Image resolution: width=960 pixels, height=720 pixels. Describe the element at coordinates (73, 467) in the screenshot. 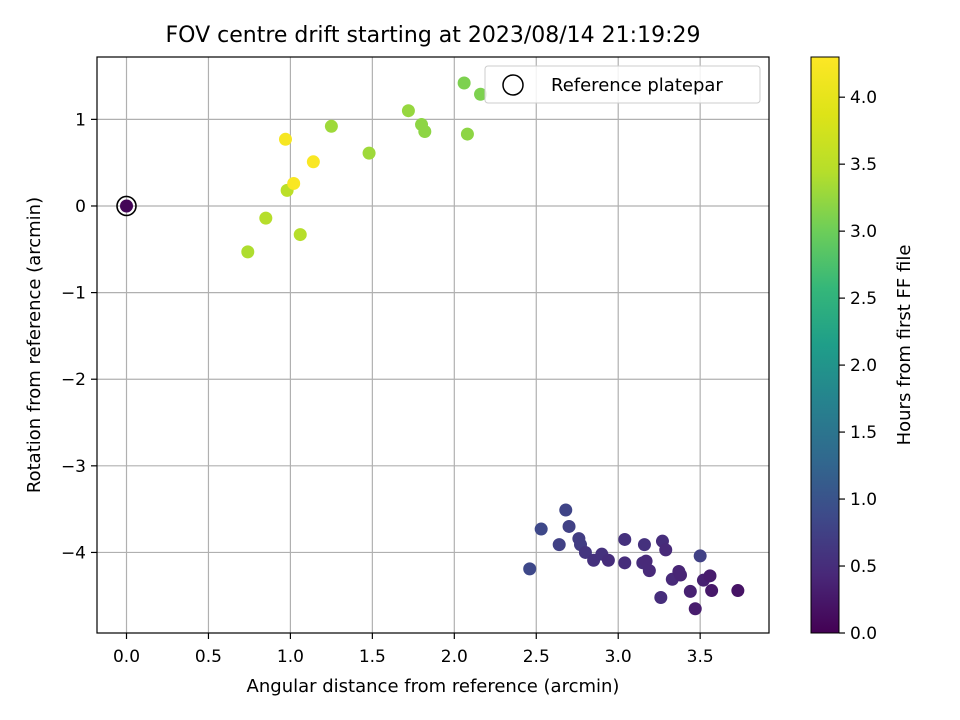

I see `y-tick-label: −3` at that location.